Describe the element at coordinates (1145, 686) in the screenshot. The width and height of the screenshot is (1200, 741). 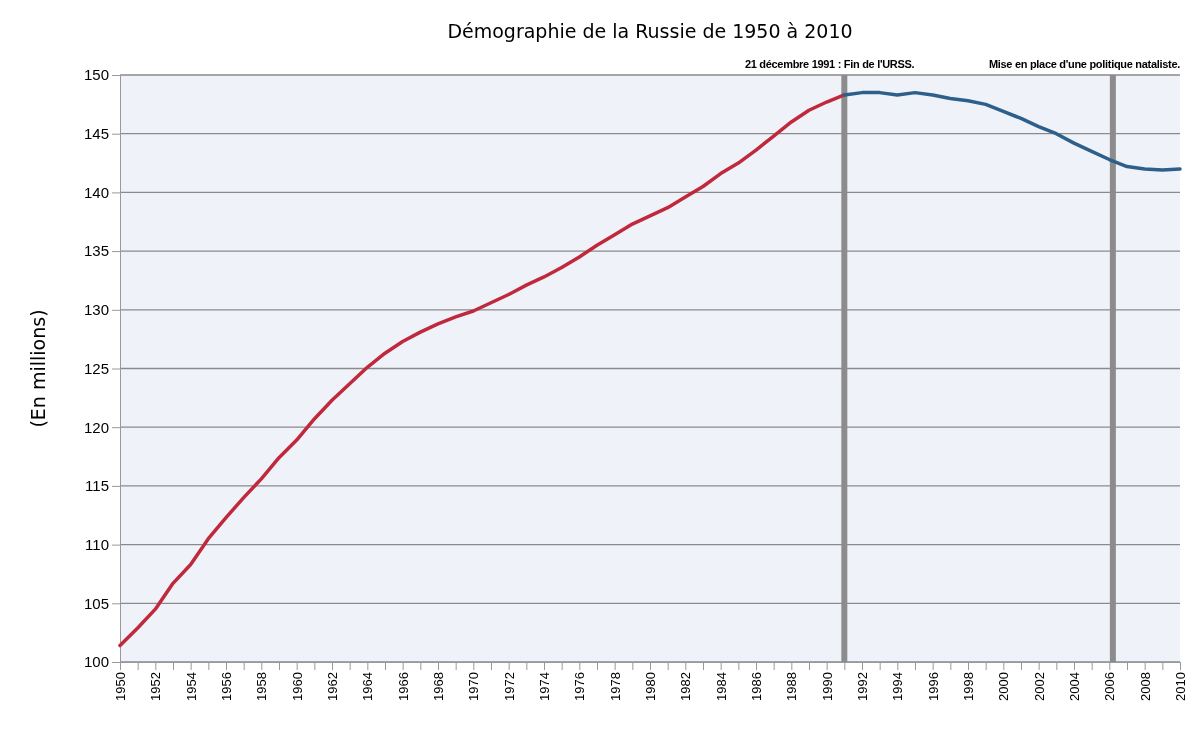
I see `x-tick-label: 2008` at that location.